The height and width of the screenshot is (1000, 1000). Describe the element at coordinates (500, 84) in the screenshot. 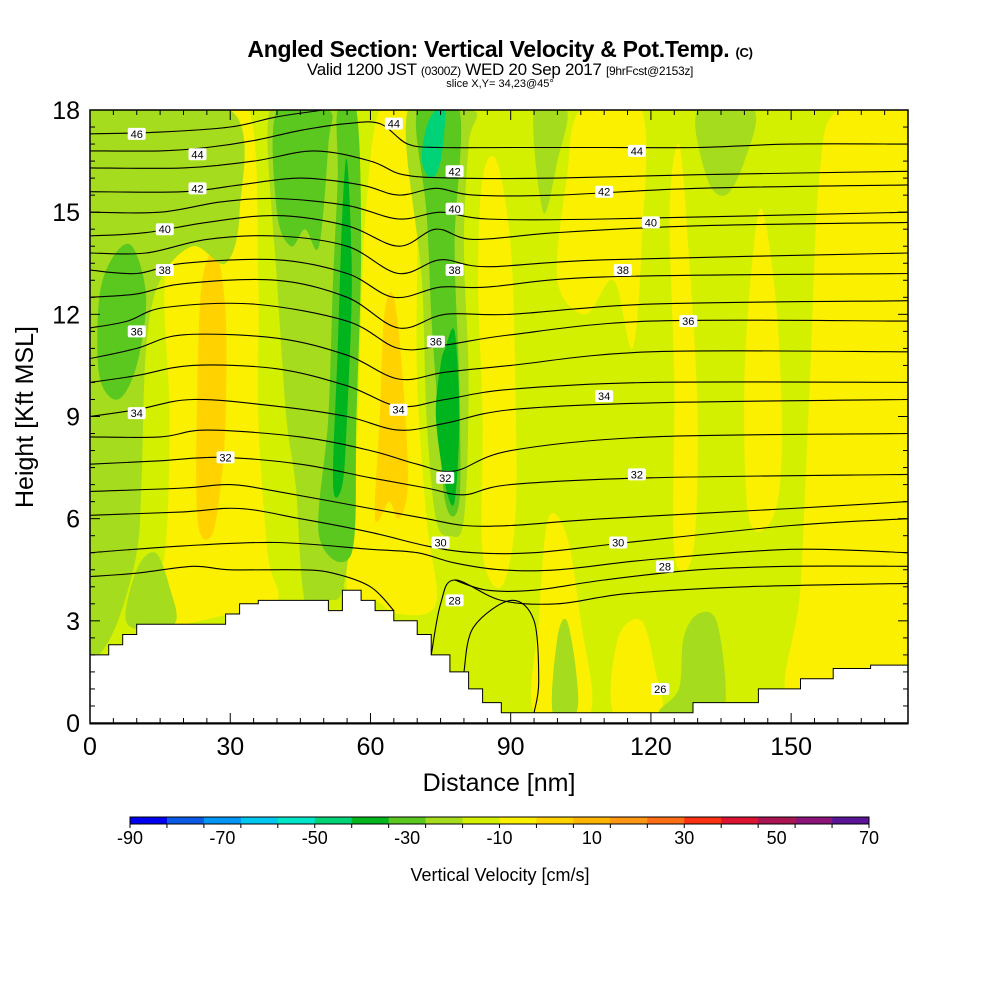

I see `slice-info: slice X,Y= 34,23@45°` at that location.